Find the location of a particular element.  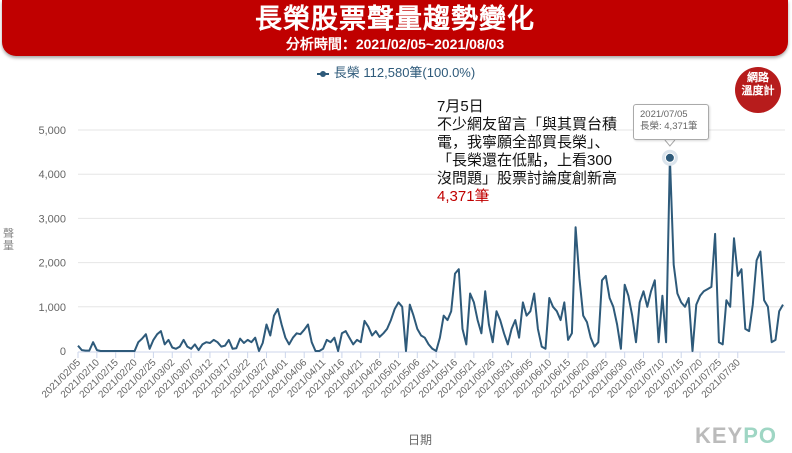

brand-right: PO is located at coordinates (760, 435).